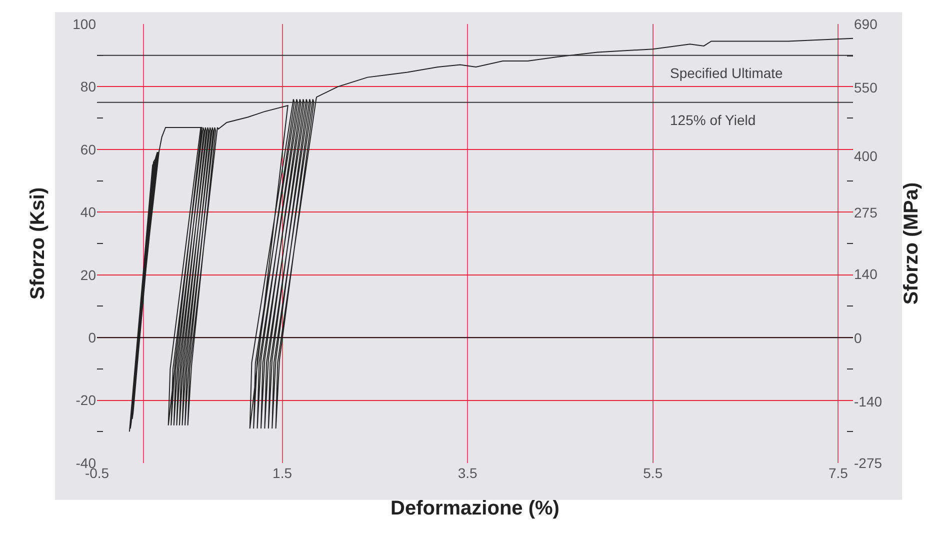  What do you see at coordinates (868, 401) in the screenshot?
I see `y2-tick-label: -140` at bounding box center [868, 401].